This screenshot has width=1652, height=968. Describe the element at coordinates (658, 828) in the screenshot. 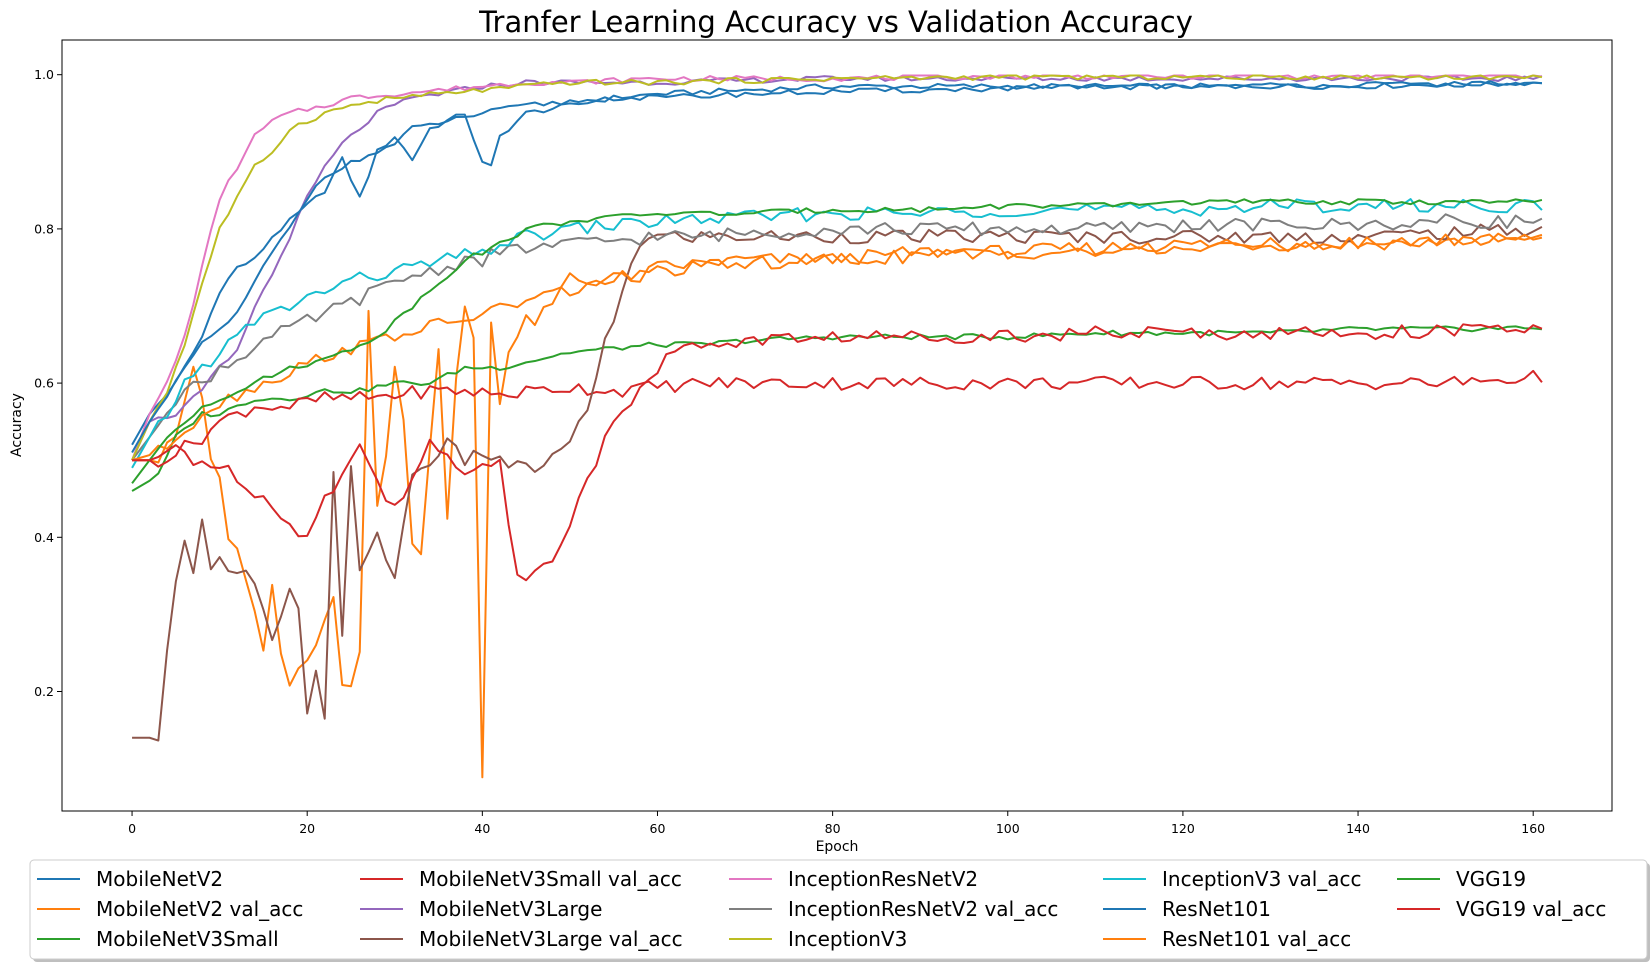

I see `x-tick-label: 60` at that location.